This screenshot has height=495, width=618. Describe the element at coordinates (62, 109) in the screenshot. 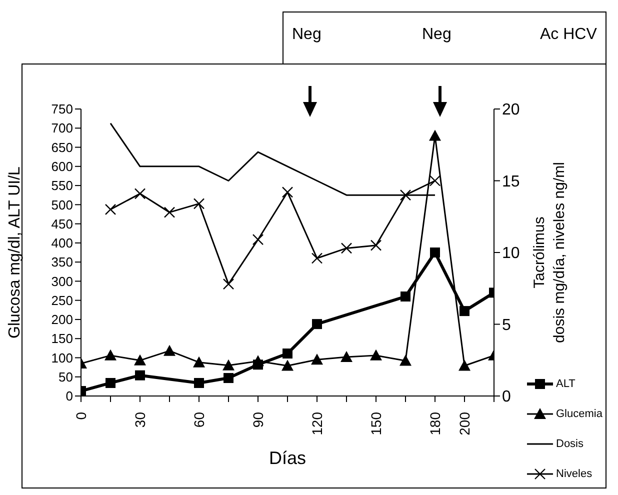

I see `y-tick-label: 750` at that location.